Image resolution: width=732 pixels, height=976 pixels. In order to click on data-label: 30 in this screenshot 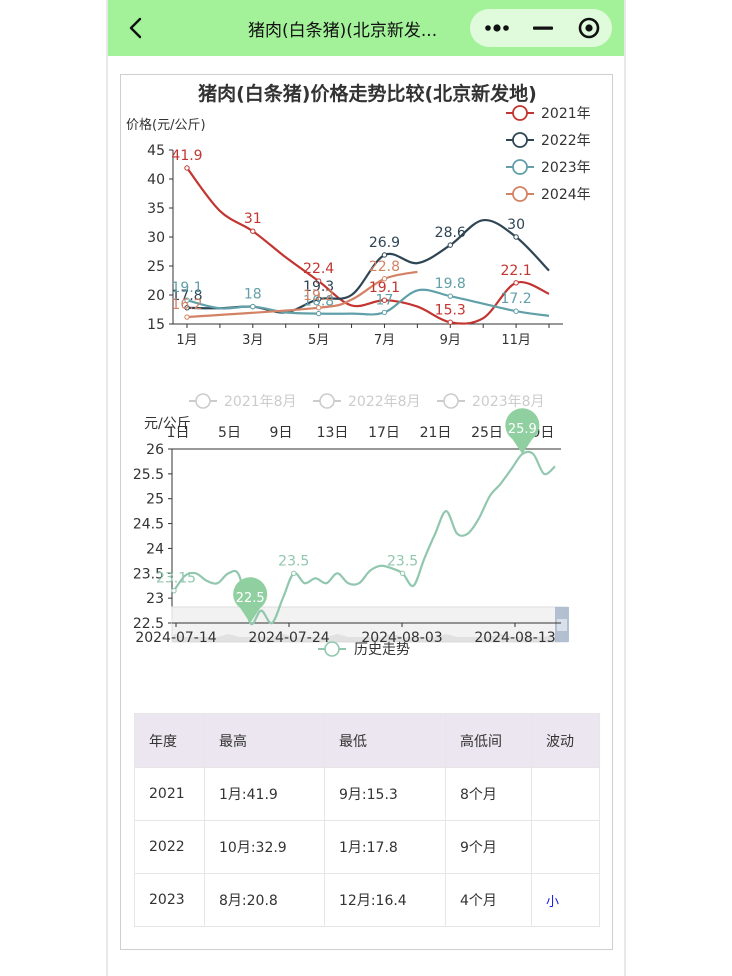, I will do `click(516, 225)`.